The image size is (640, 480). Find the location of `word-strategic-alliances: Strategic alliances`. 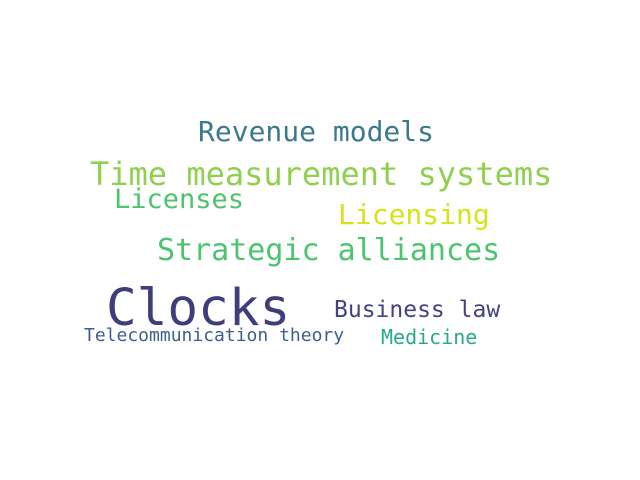

word-strategic-alliances: Strategic alliances is located at coordinates (329, 250).